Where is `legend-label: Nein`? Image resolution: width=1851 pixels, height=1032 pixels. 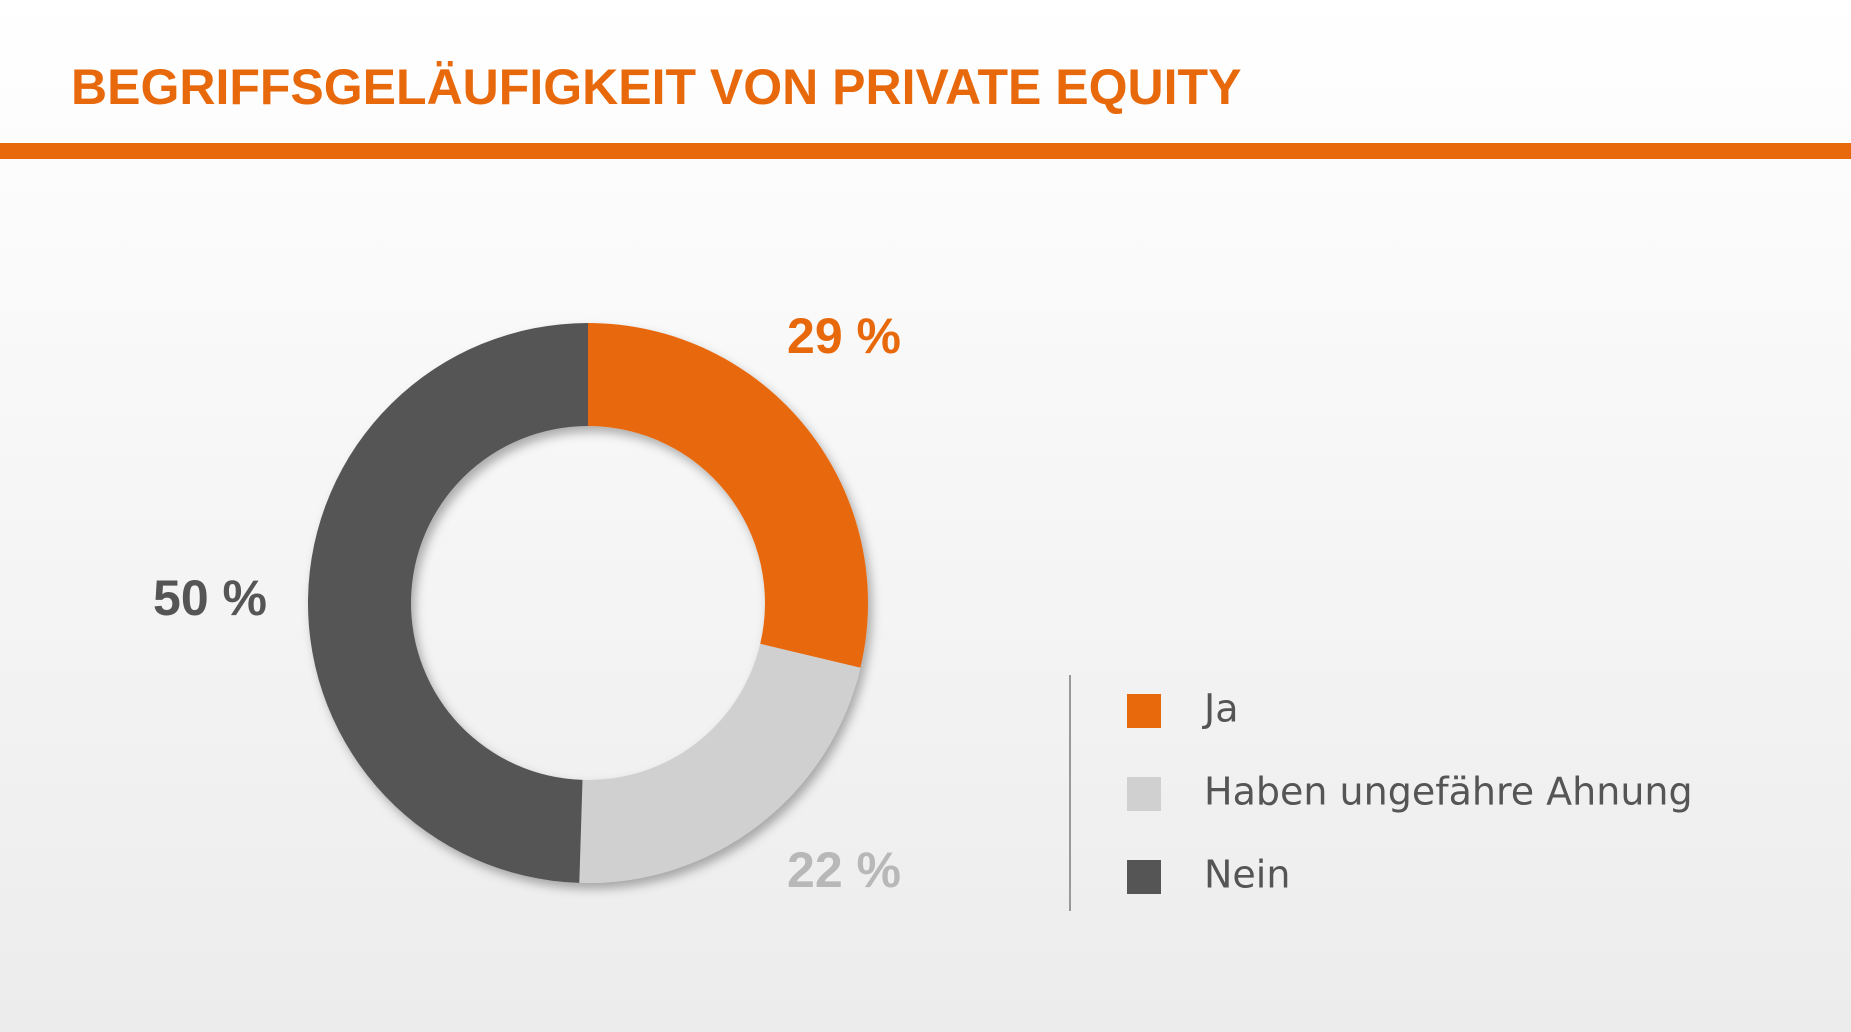 legend-label: Nein is located at coordinates (1247, 875).